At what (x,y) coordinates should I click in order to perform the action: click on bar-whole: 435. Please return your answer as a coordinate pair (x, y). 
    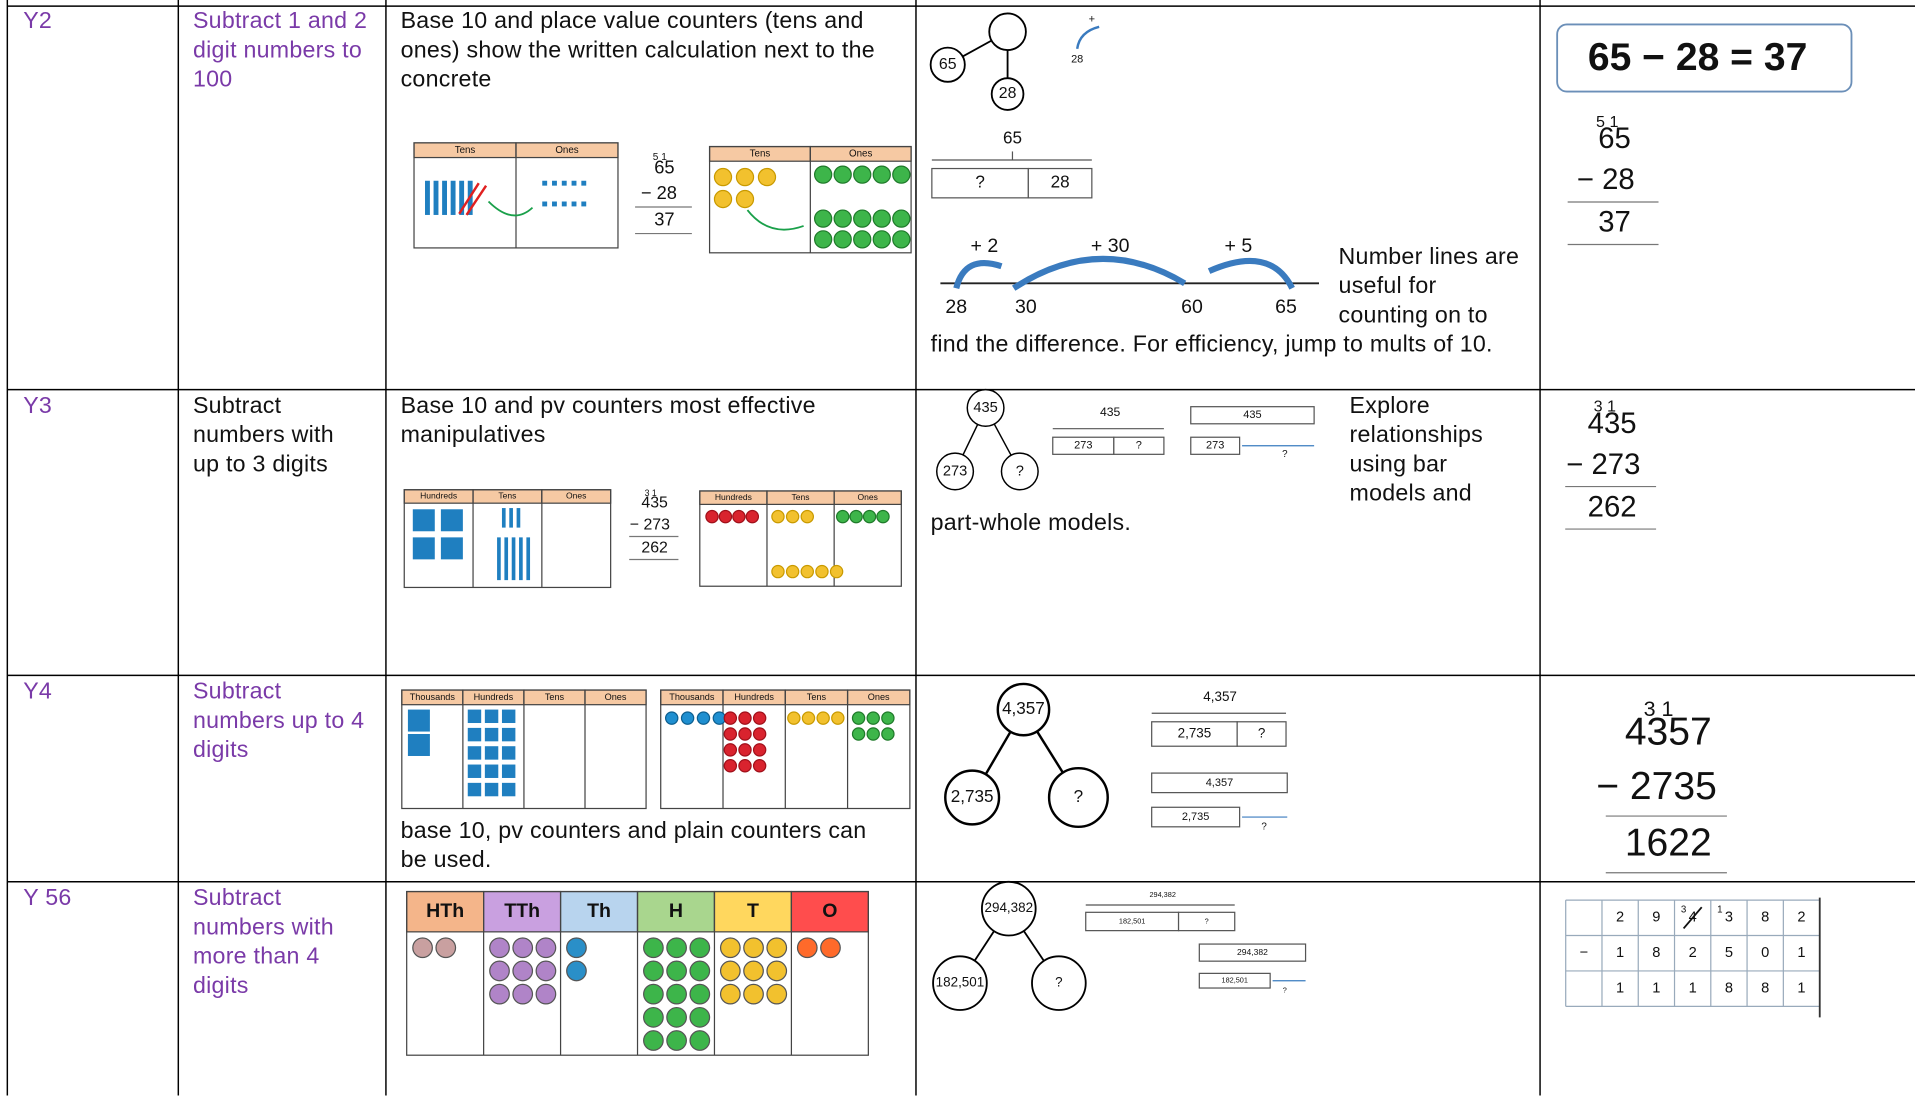
    Looking at the image, I should click on (1110, 412).